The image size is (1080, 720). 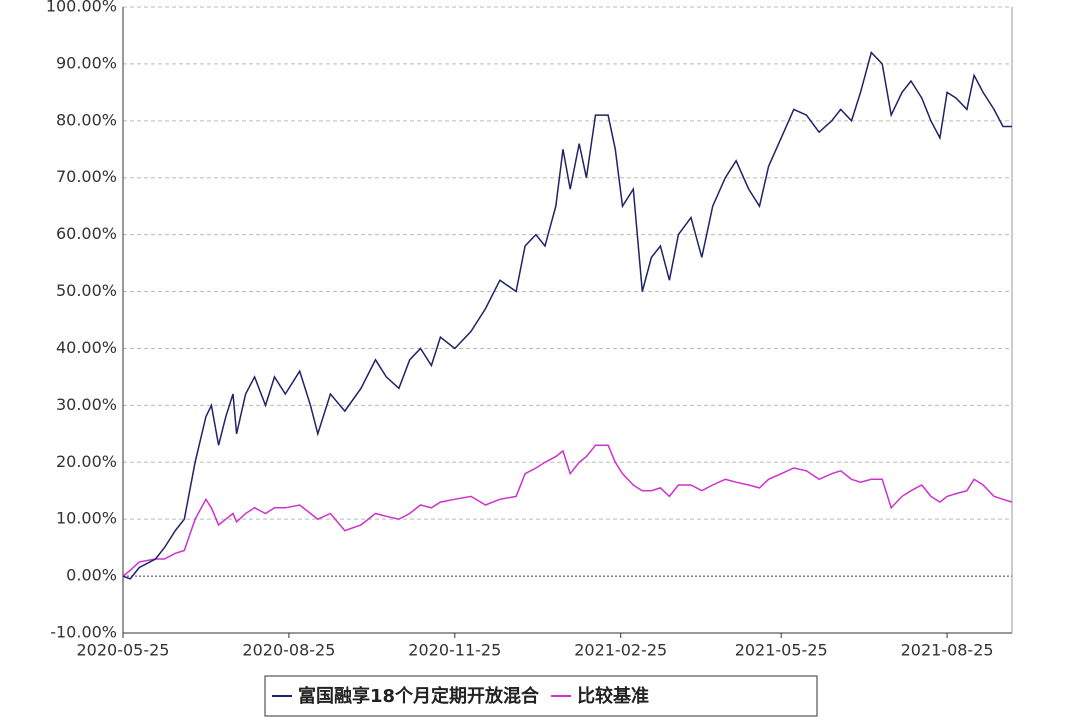 I want to click on y-tick-label: 40.00%, so click(x=86, y=347).